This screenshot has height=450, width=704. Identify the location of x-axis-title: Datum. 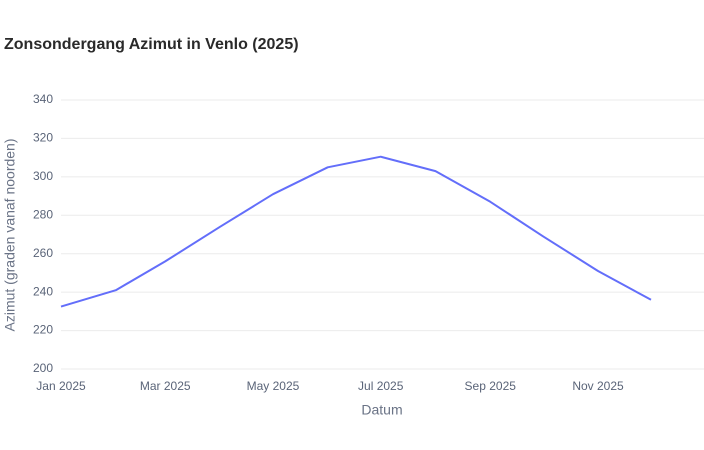
(381, 410).